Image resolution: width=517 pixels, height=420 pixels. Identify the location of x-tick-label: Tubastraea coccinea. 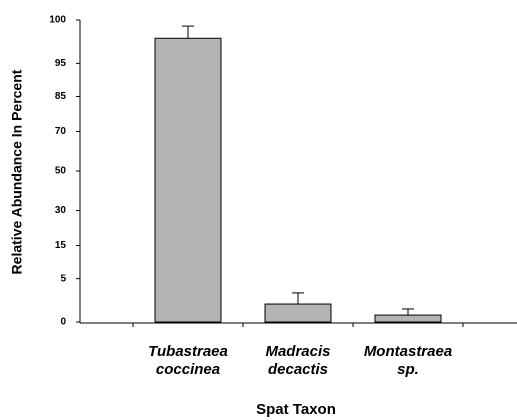
(188, 360).